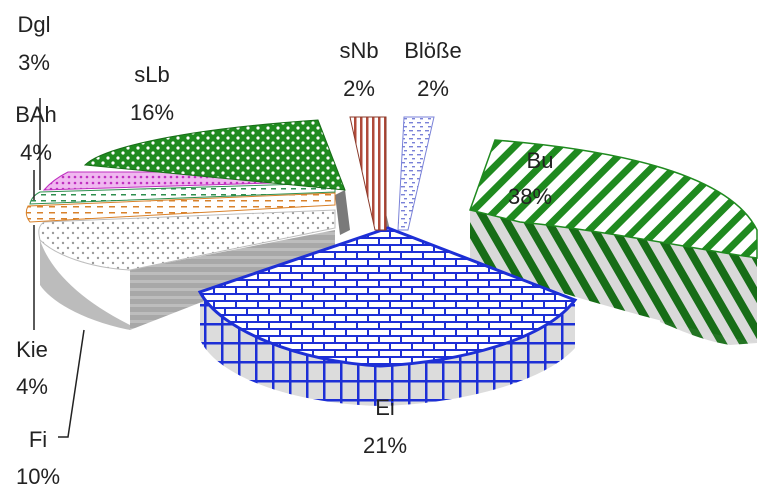 Image resolution: width=758 pixels, height=490 pixels. What do you see at coordinates (214, 155) in the screenshot?
I see `slice-slb` at bounding box center [214, 155].